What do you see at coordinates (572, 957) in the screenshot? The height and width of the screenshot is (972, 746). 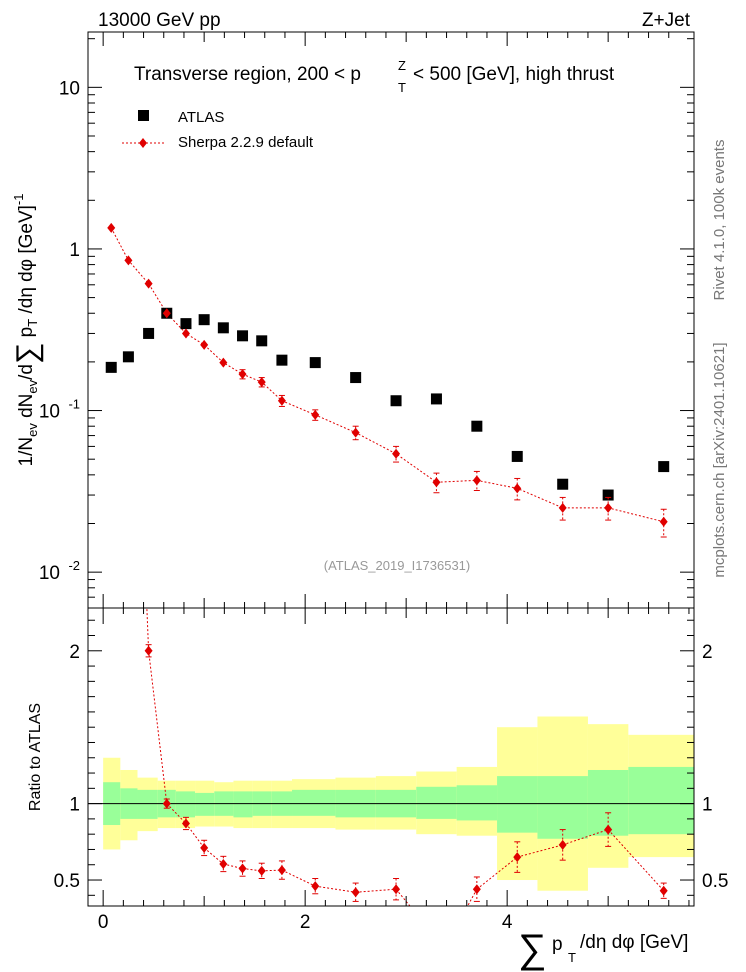 I see `svg-text: T` at bounding box center [572, 957].